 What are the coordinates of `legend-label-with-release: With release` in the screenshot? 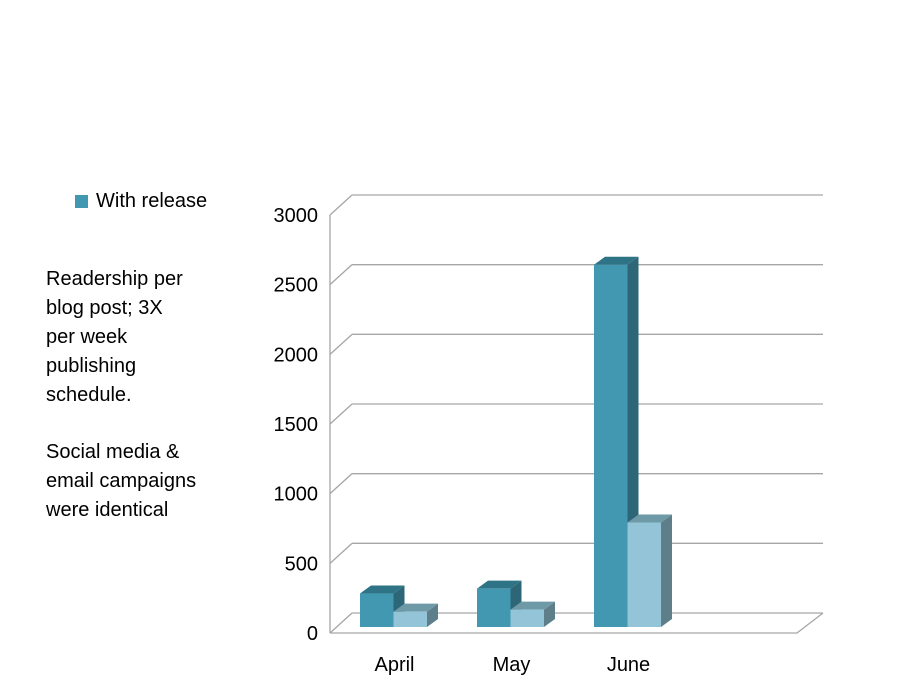 It's located at (152, 201).